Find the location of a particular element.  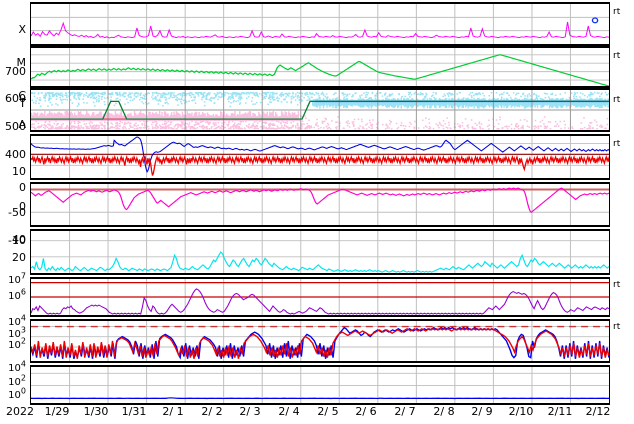

right-label-panel7: rt is located at coordinates (617, 285).